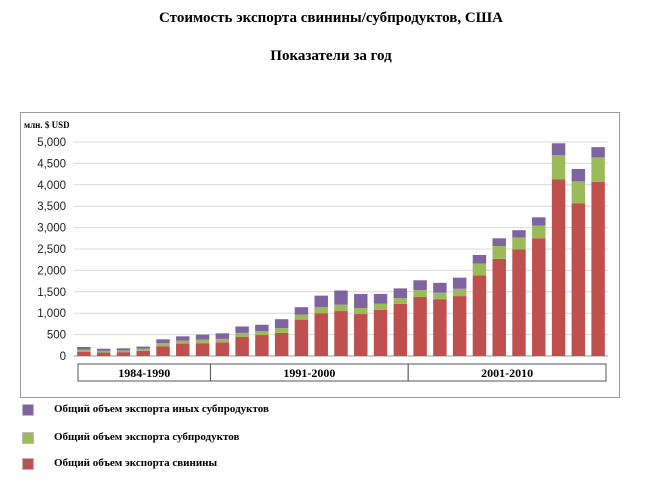 This screenshot has width=662, height=484. I want to click on y-tick-label: 2,500, so click(51, 250).